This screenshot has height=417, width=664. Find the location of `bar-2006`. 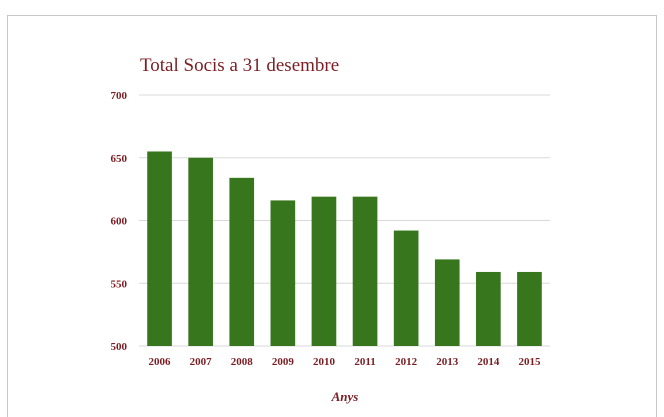

bar-2006 is located at coordinates (159, 248).